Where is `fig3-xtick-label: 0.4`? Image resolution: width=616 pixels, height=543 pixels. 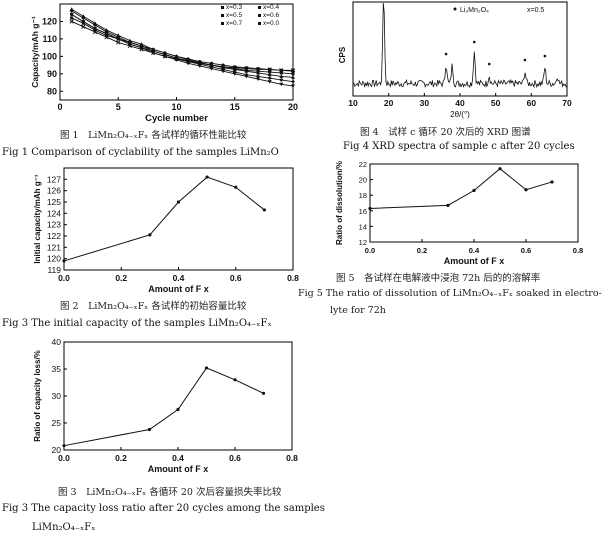
fig3-xtick-label: 0.4 is located at coordinates (178, 458).